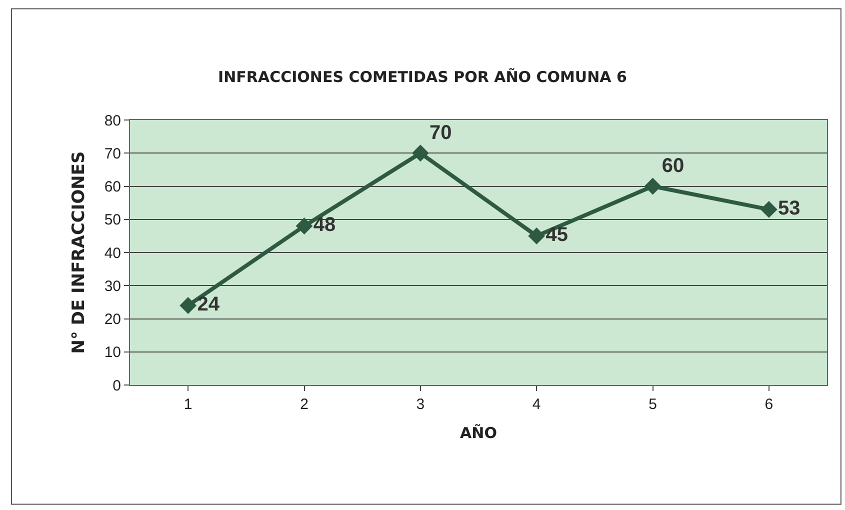 The image size is (845, 510). Describe the element at coordinates (112, 121) in the screenshot. I see `y-tick-label: 80` at that location.